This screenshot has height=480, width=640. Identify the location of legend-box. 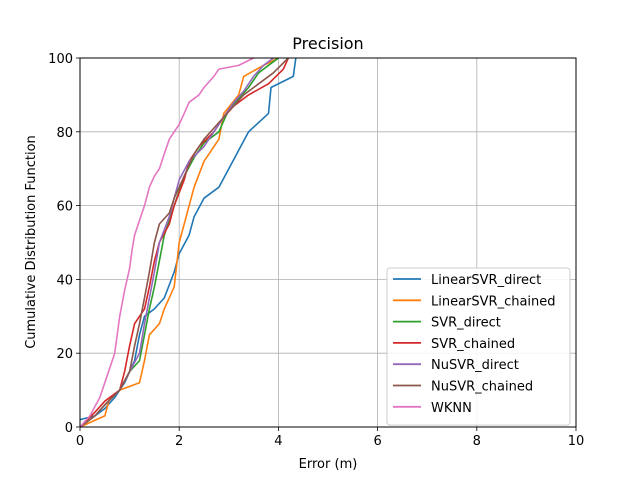
(478, 346).